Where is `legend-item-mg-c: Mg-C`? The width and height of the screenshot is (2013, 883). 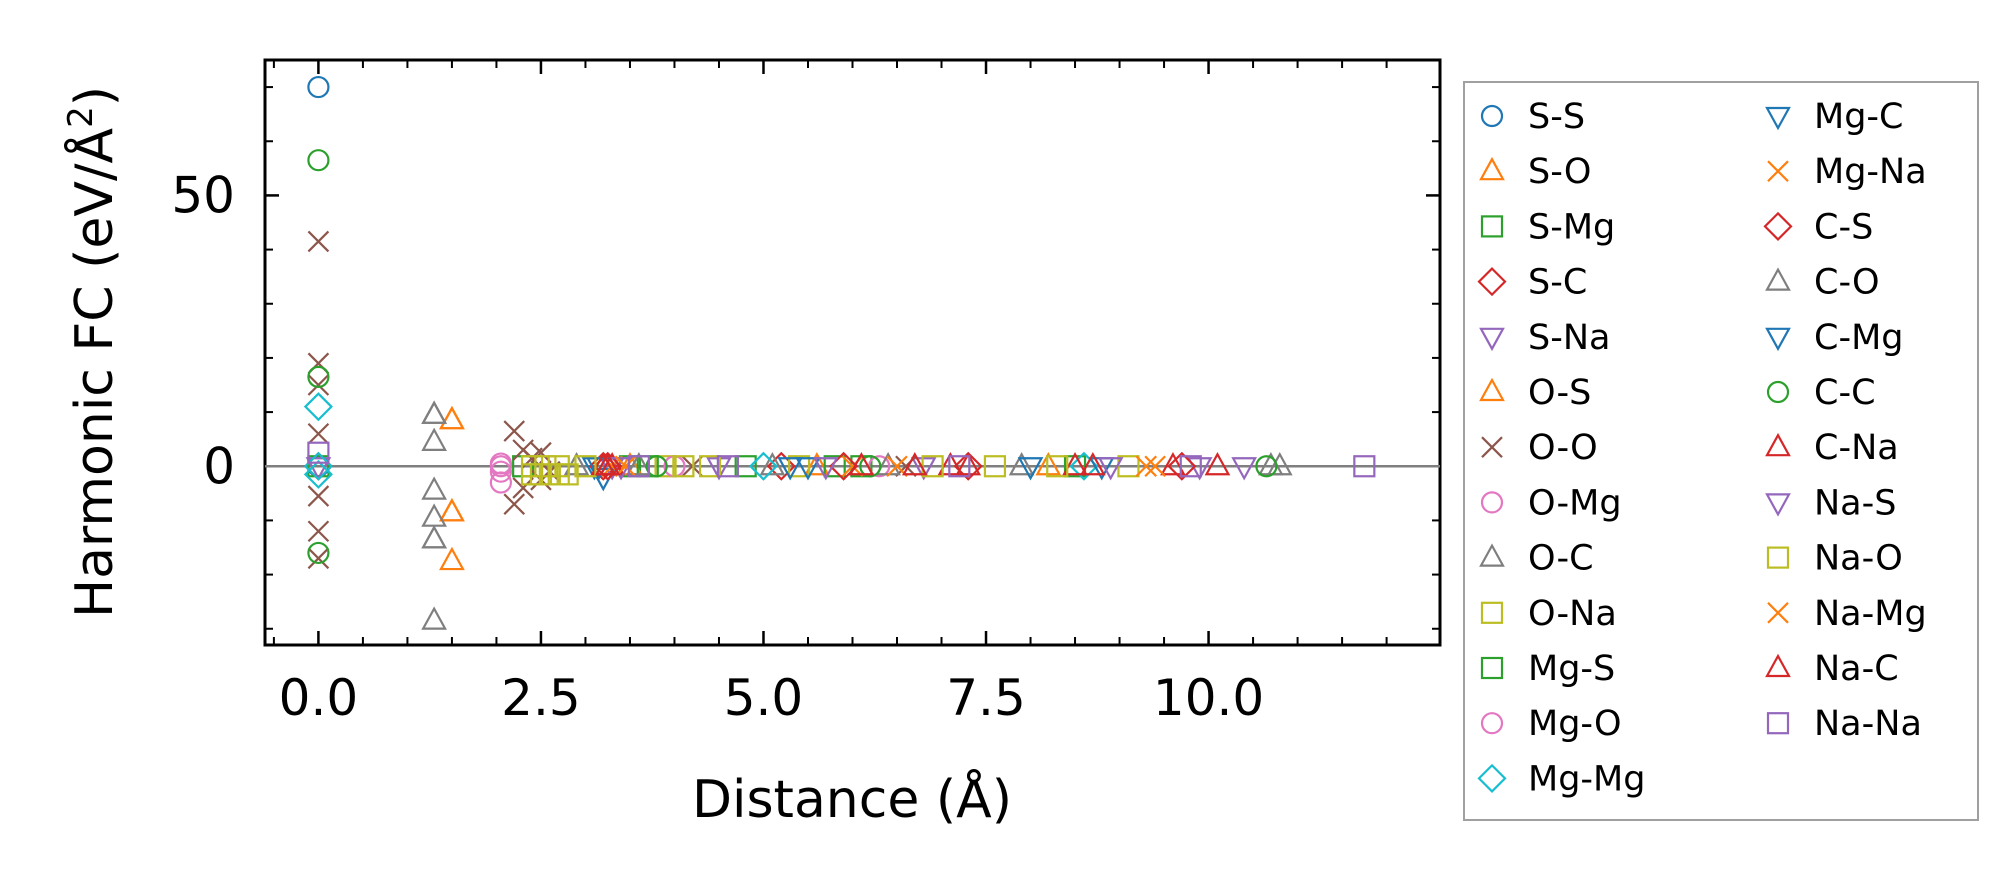
legend-item-mg-c: Mg-C is located at coordinates (1834, 117).